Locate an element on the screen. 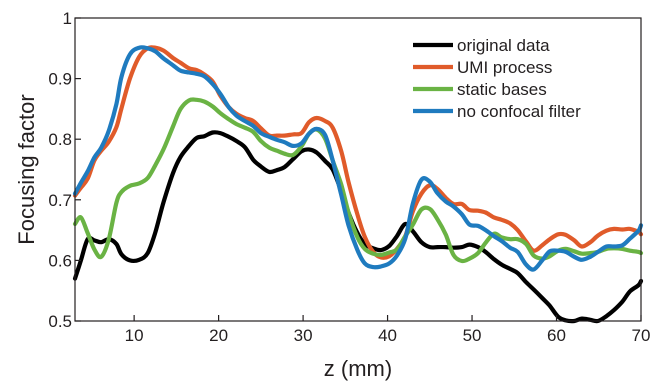  x-tick-label: 50 is located at coordinates (472, 335).